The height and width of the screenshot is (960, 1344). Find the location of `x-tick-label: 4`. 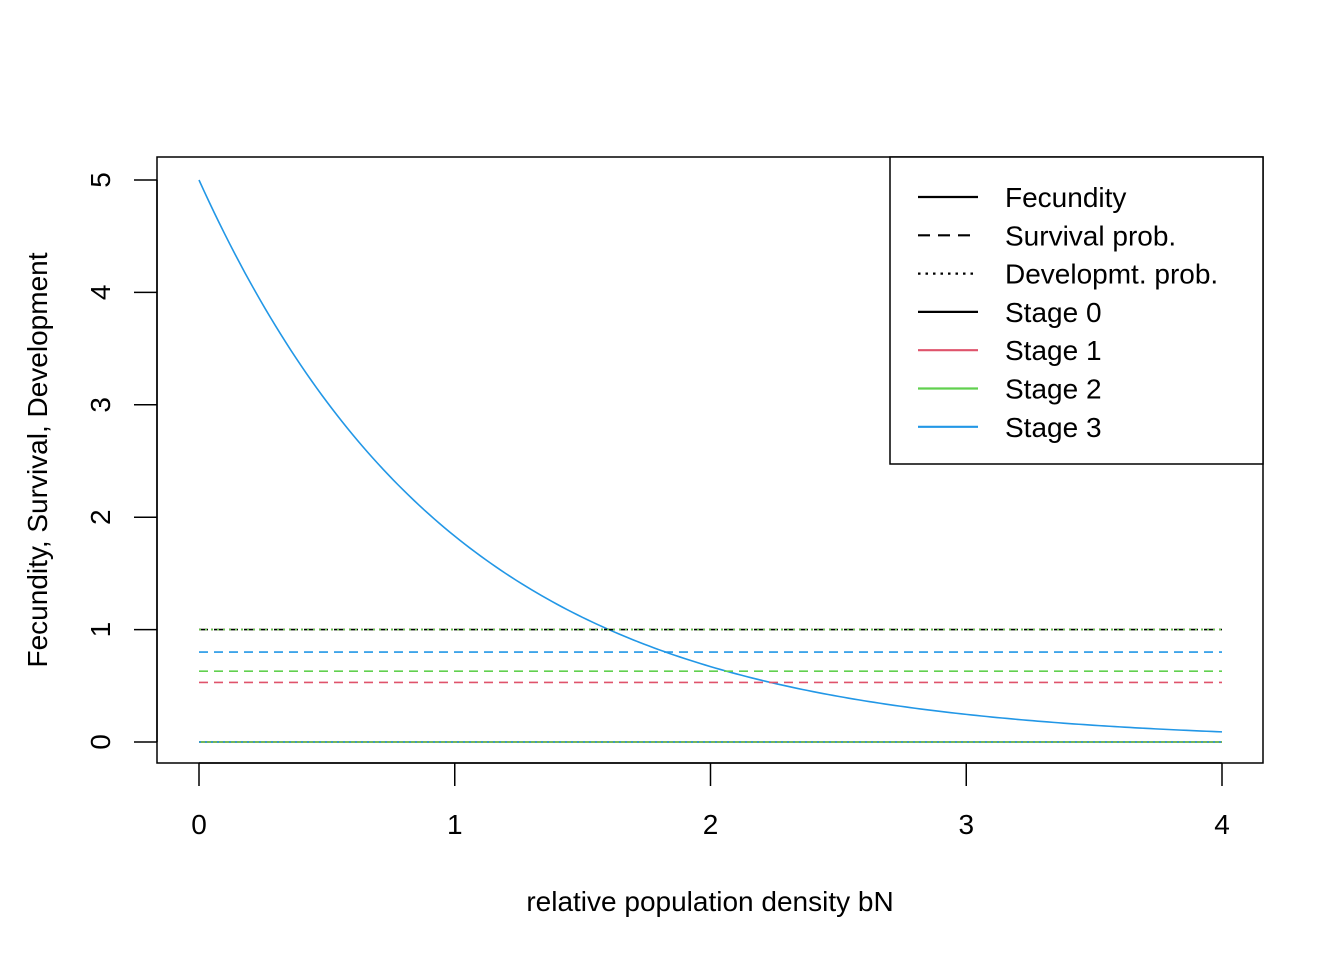

x-tick-label: 4 is located at coordinates (1222, 824).